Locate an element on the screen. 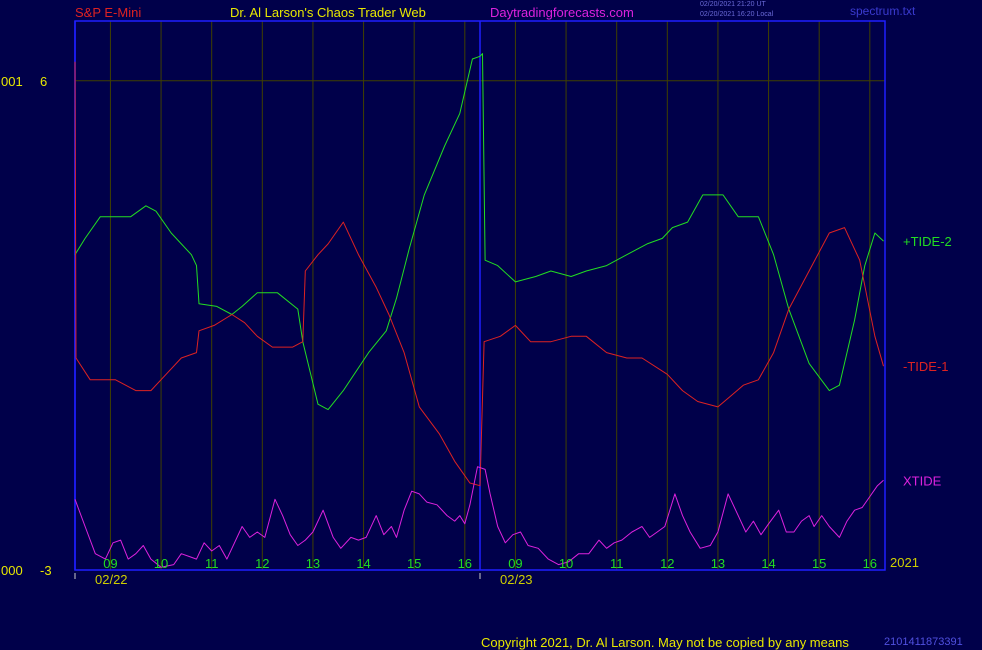 The image size is (982, 650). y-tick-prefix: 001 is located at coordinates (12, 81).